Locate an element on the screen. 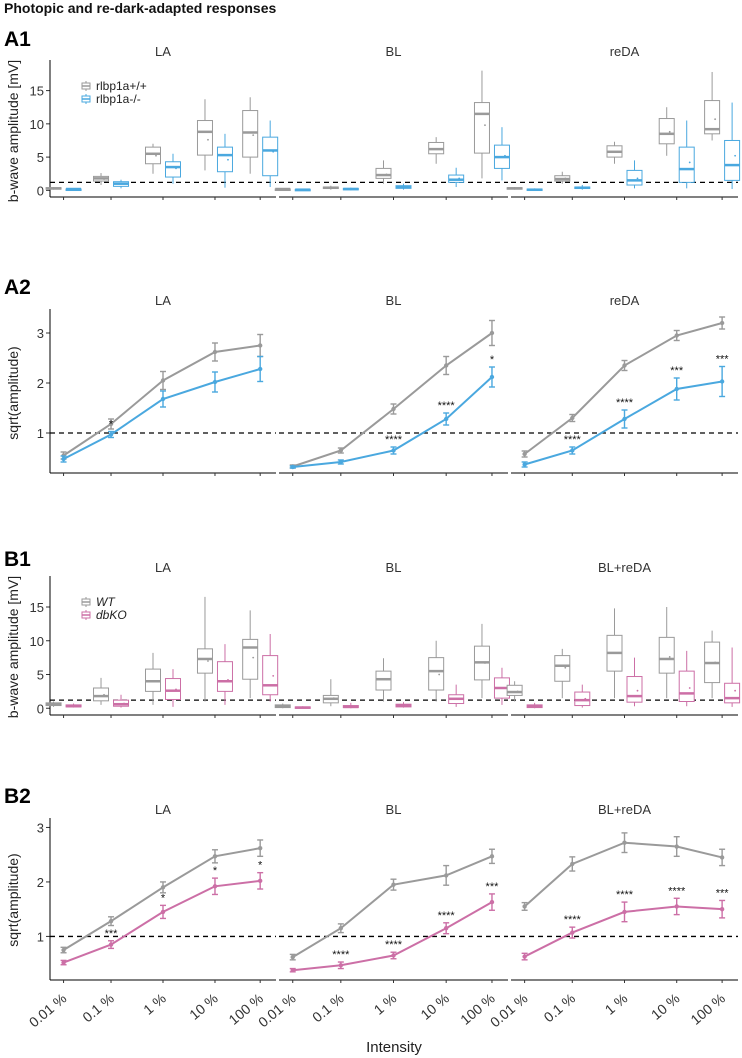 The width and height of the screenshot is (742, 1058). panel-label-b2: B2 is located at coordinates (17, 796).